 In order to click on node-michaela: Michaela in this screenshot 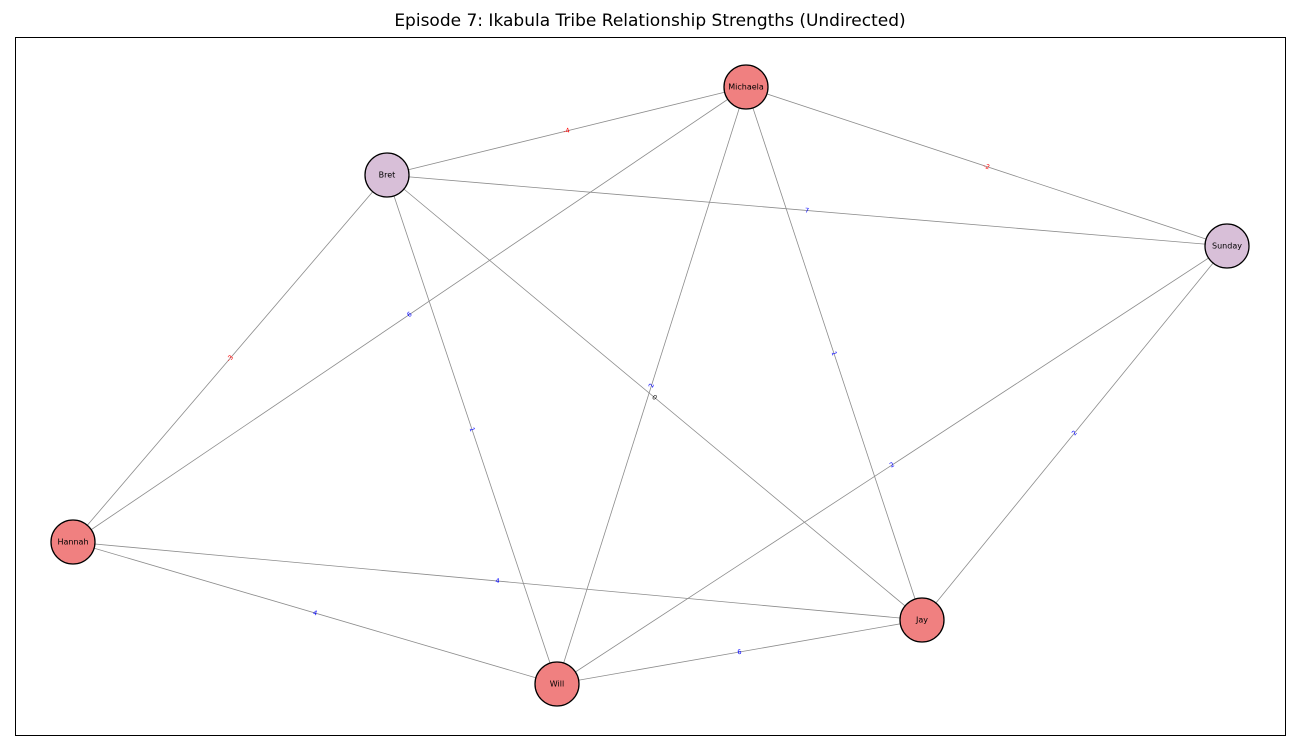, I will do `click(746, 87)`.